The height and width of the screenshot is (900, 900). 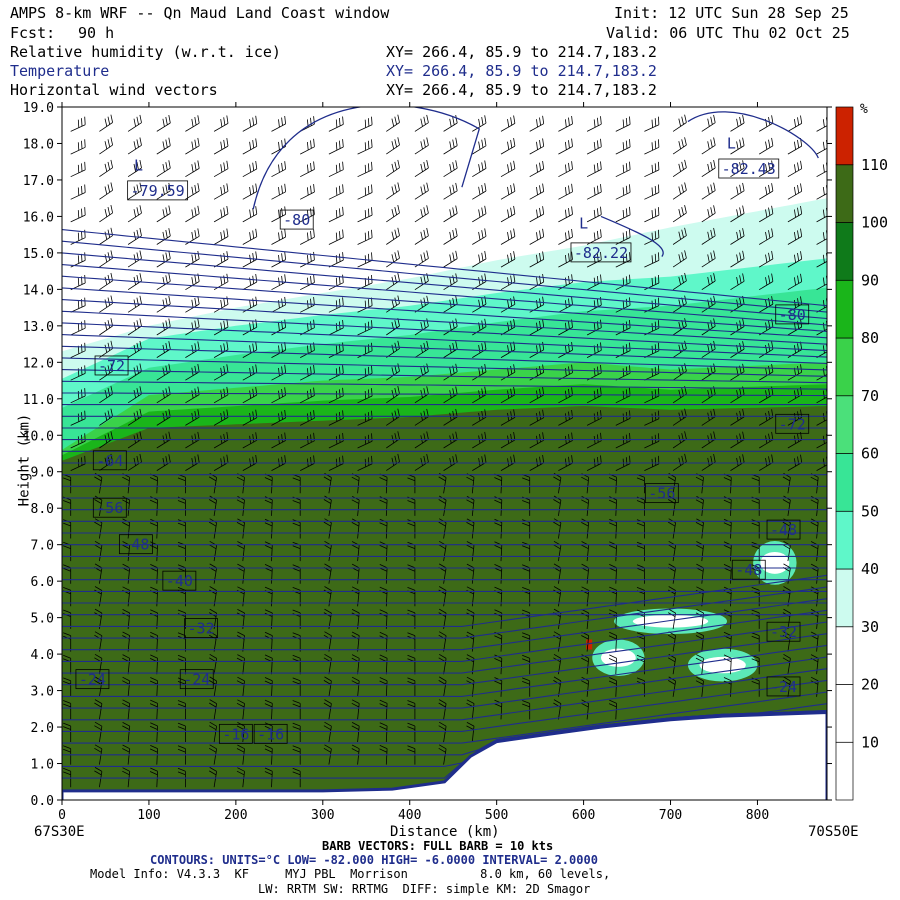 What do you see at coordinates (42, 509) in the screenshot?
I see `y-tick-label: 8.0` at bounding box center [42, 509].